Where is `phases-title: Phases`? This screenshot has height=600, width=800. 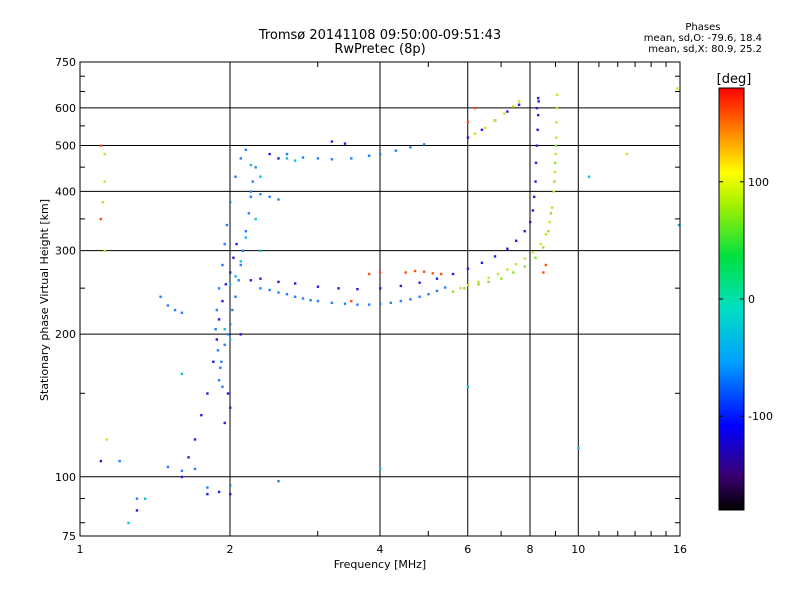
phases-title: Phases is located at coordinates (703, 27).